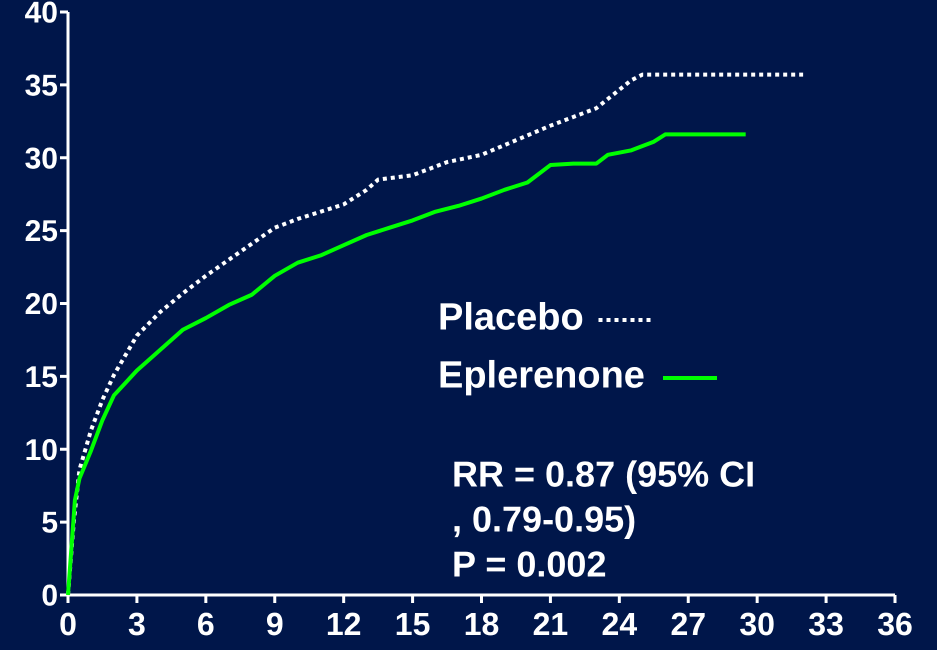 The image size is (937, 650). What do you see at coordinates (275, 624) in the screenshot?
I see `x-tick-label: 9` at bounding box center [275, 624].